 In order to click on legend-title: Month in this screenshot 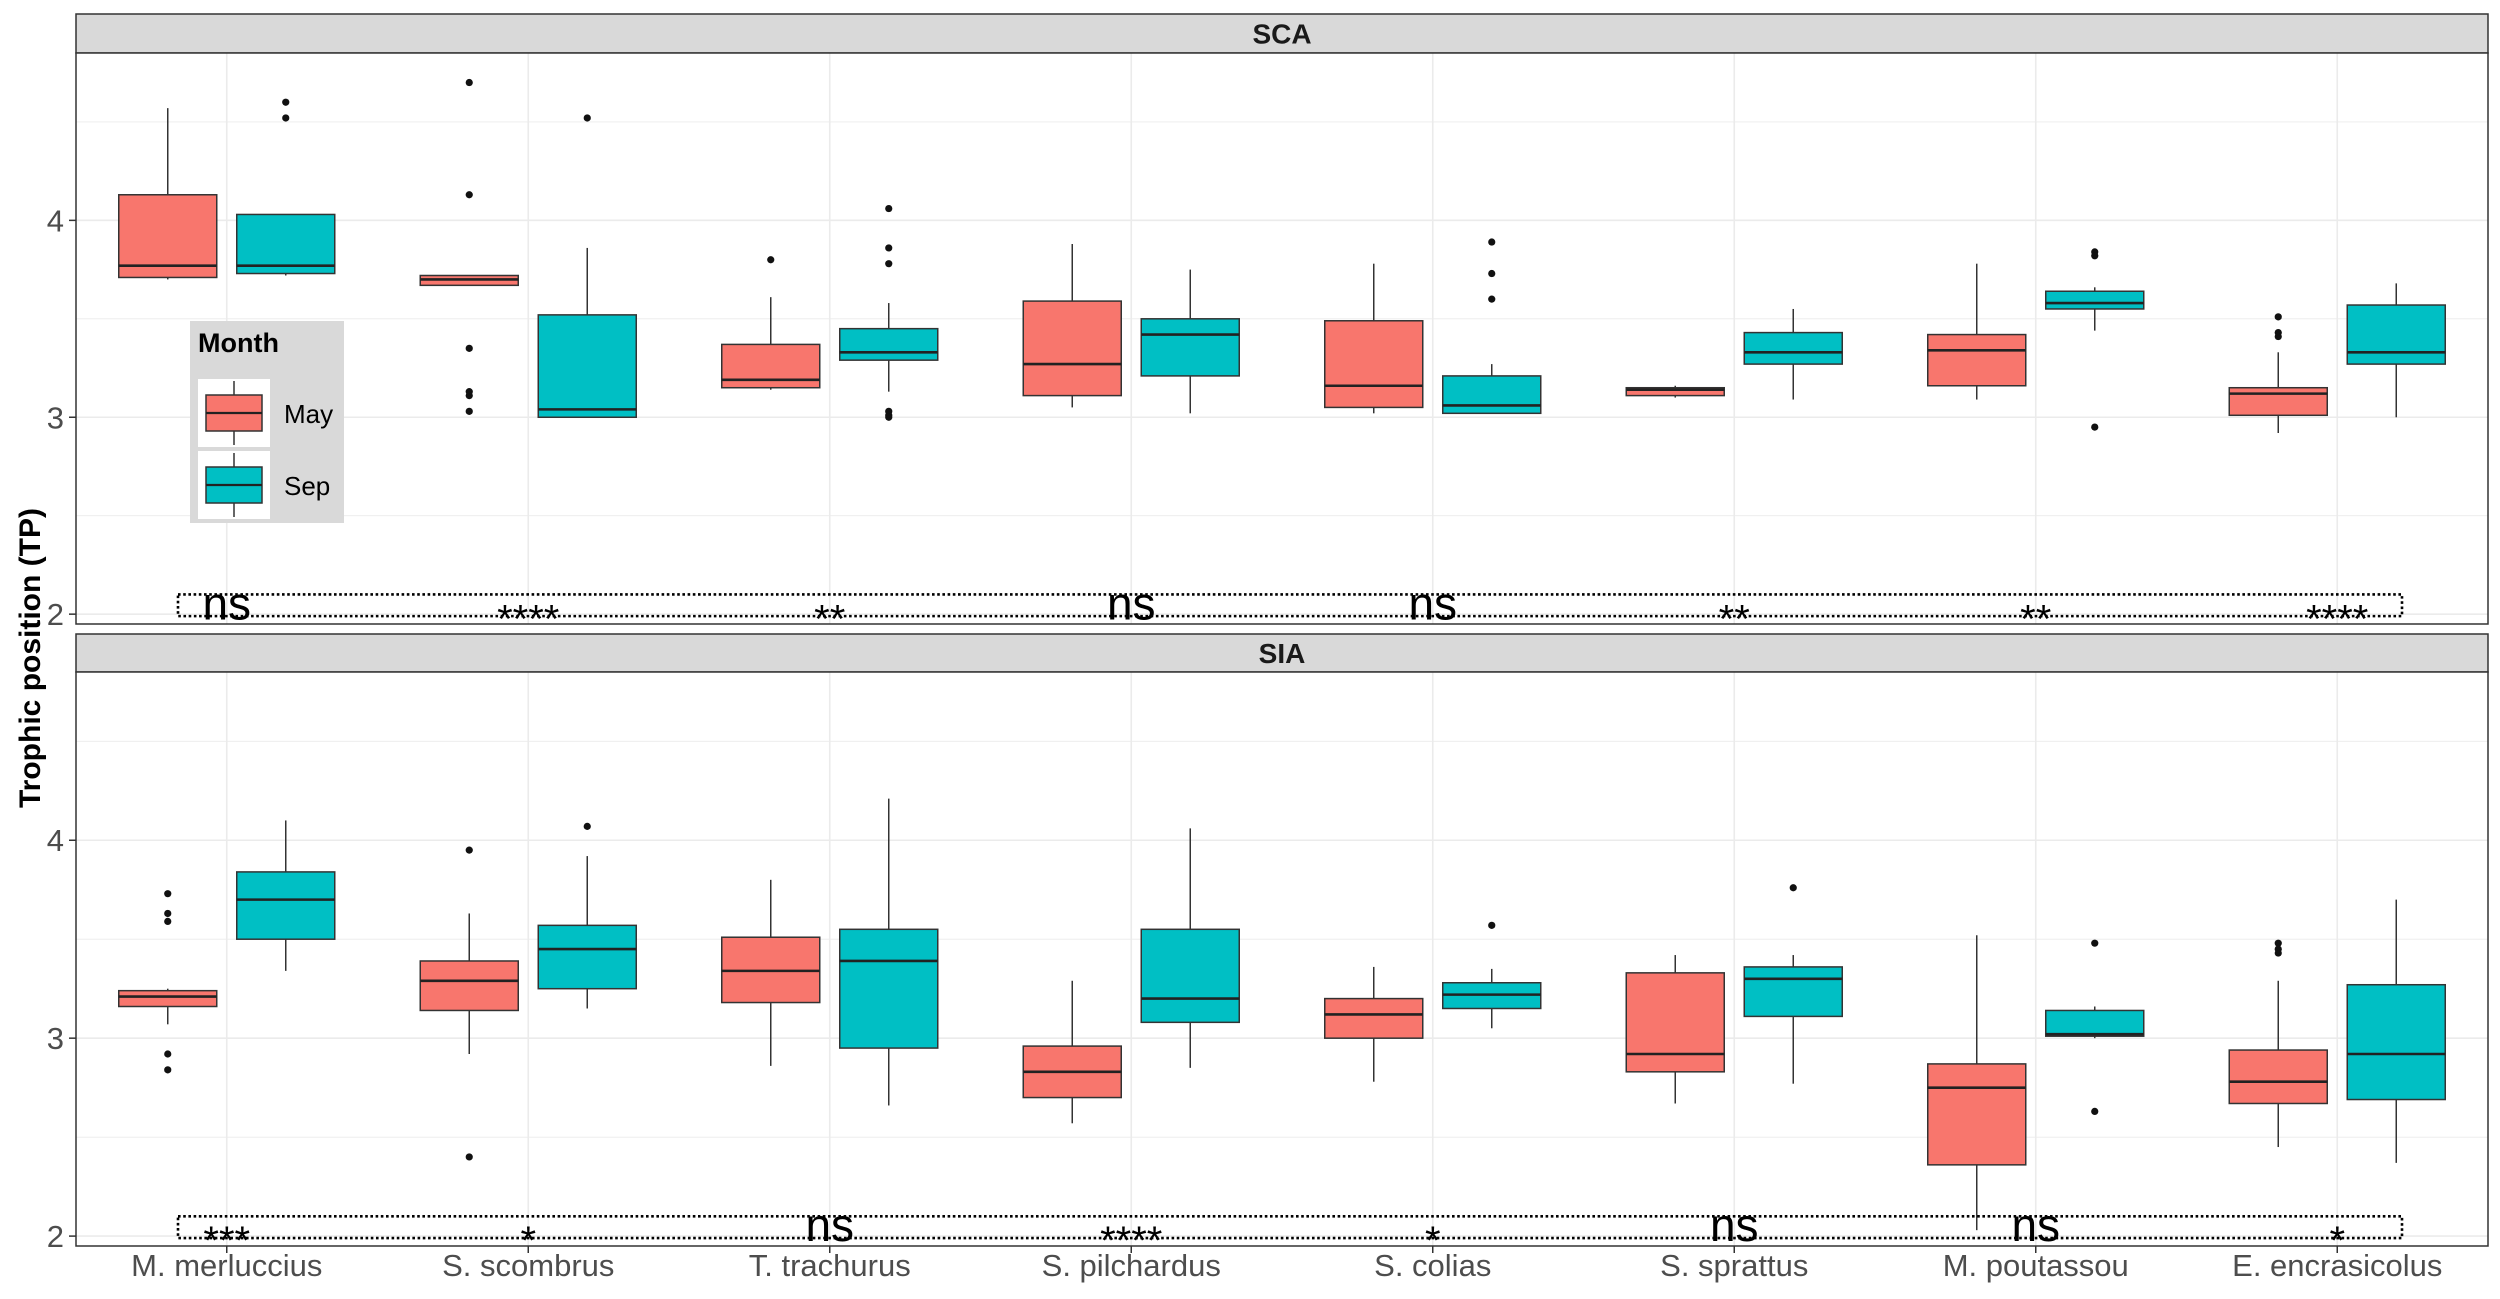, I will do `click(238, 343)`.